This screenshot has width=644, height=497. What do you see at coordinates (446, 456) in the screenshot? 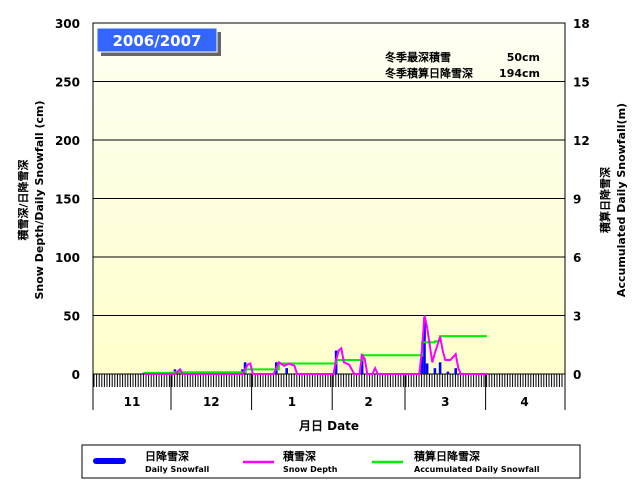
I see `legend-accumulated-jp: 積算日降雪深` at bounding box center [446, 456].